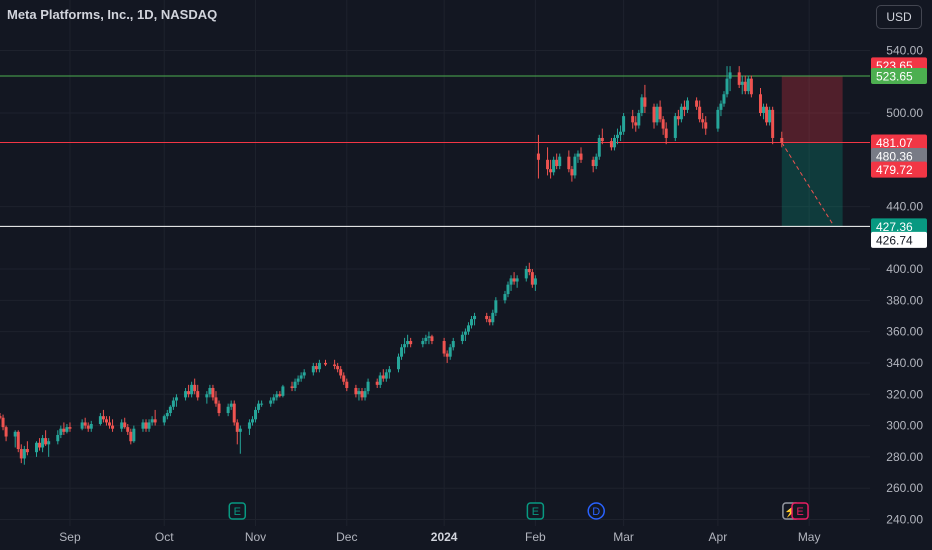 This screenshot has width=932, height=550. I want to click on time-axis: Sep Oct Nov Dec 2024 Feb Mar Apr May, so click(439, 537).